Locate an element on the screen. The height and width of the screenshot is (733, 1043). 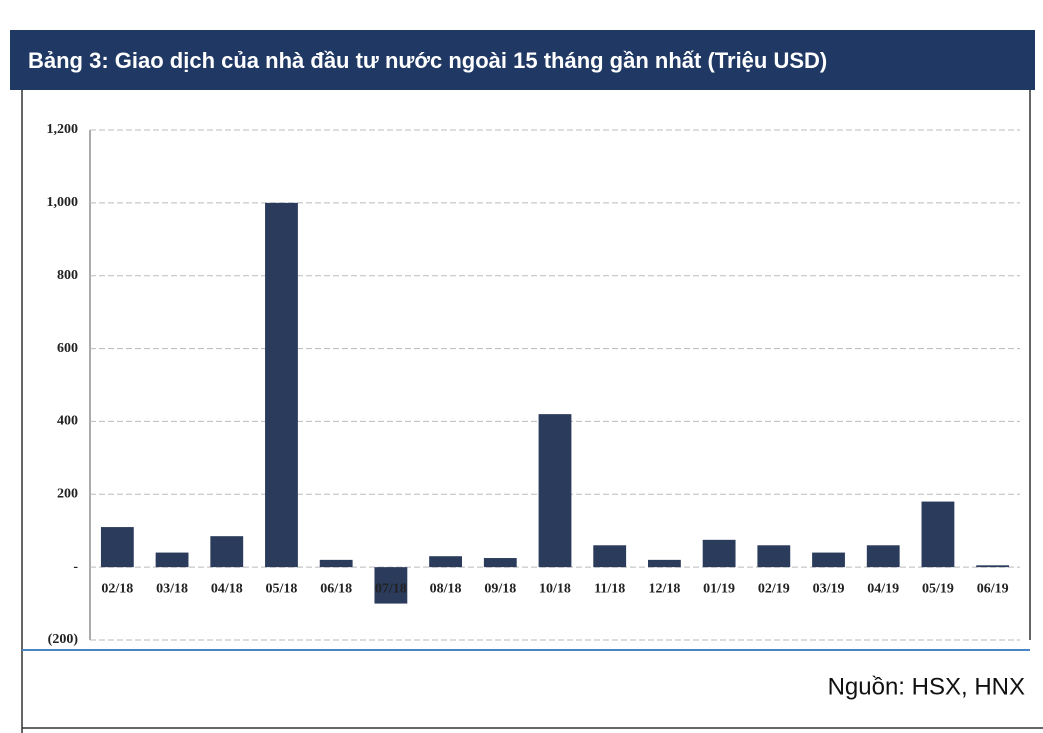
header-bar is located at coordinates (522, 60).